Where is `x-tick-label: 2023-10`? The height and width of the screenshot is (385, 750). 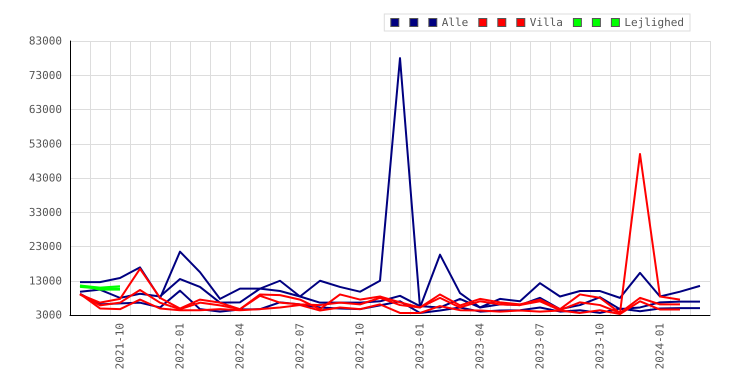
x-tick-label: 2023-10 is located at coordinates (600, 346).